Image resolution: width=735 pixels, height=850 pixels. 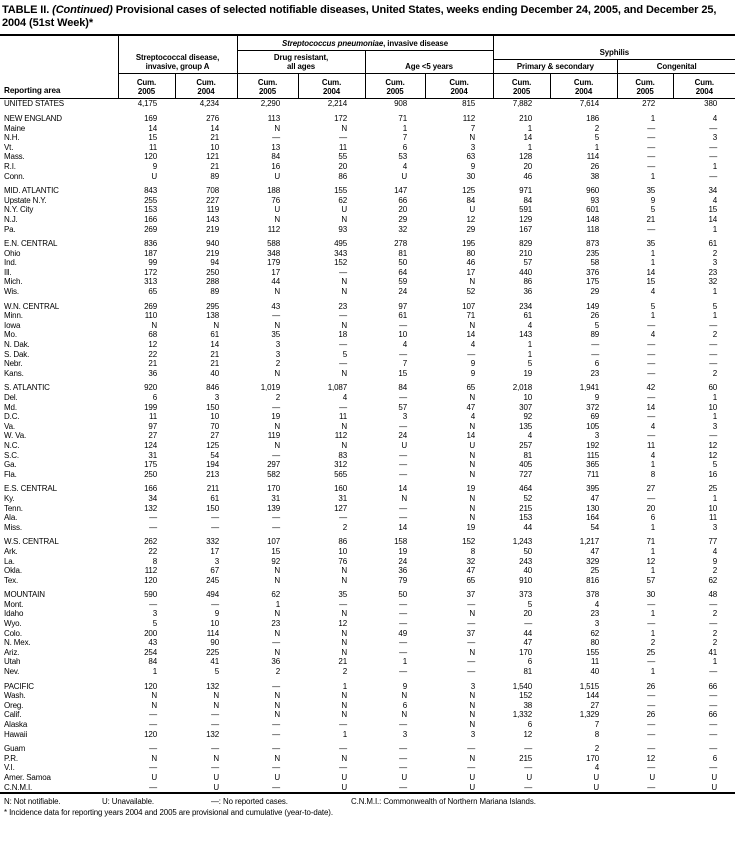 What do you see at coordinates (274, 229) in the screenshot?
I see `value-cell: 112` at bounding box center [274, 229].